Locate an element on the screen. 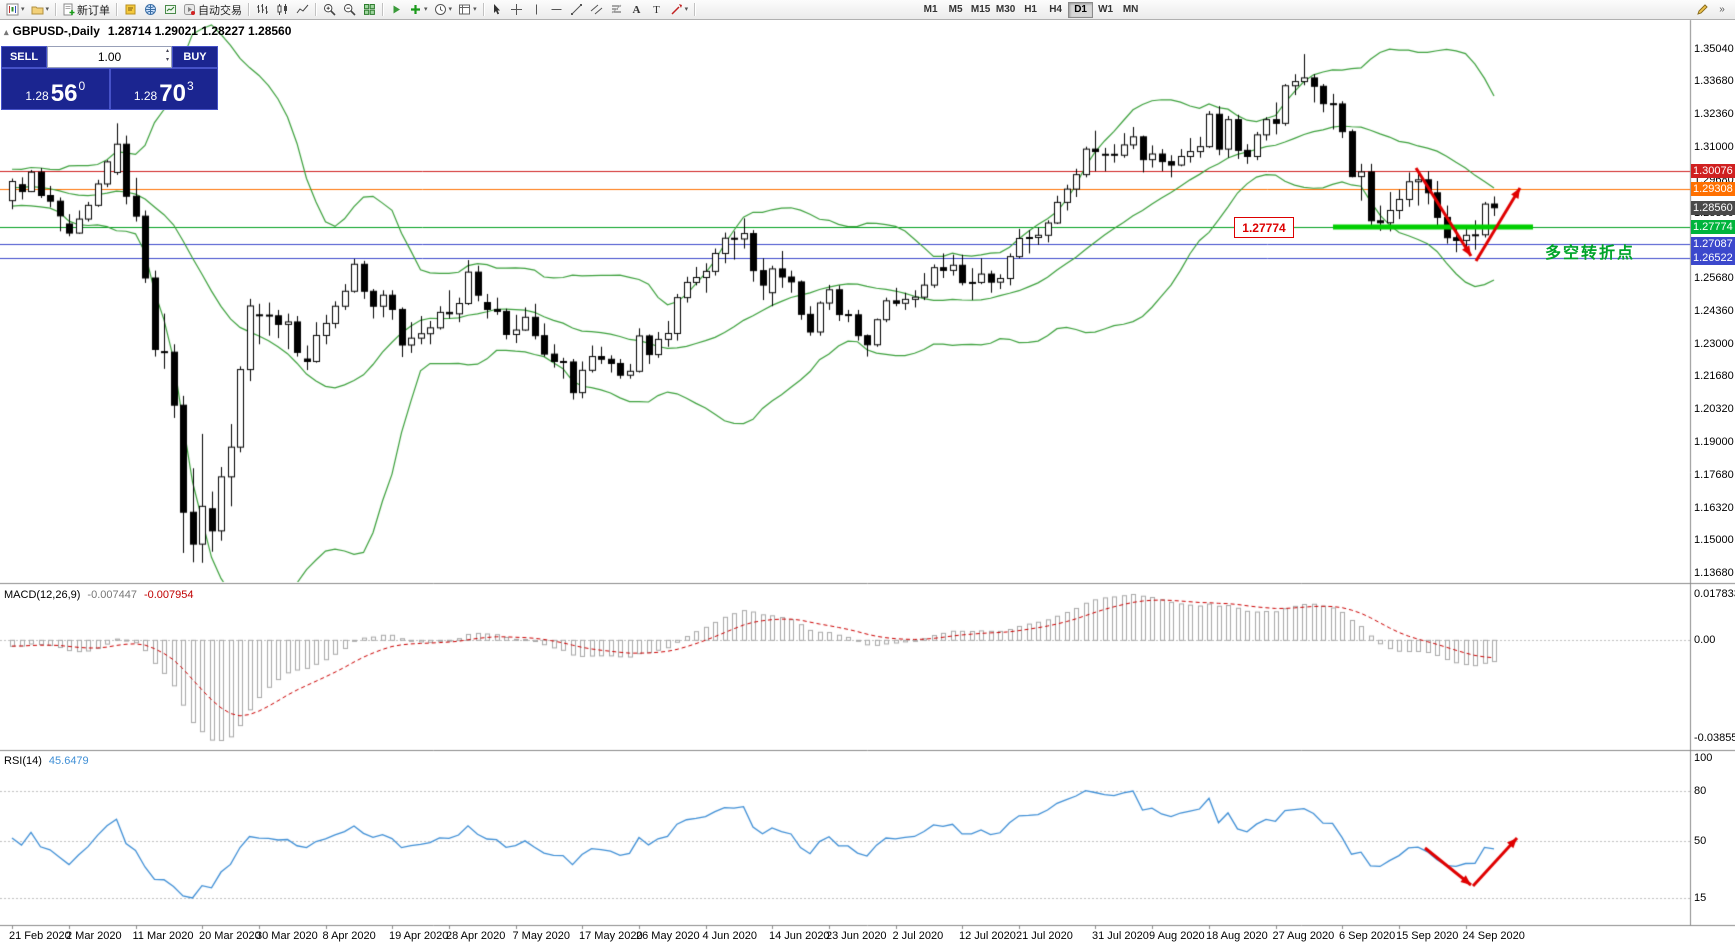 The height and width of the screenshot is (944, 1735). channel-button is located at coordinates (597, 9).